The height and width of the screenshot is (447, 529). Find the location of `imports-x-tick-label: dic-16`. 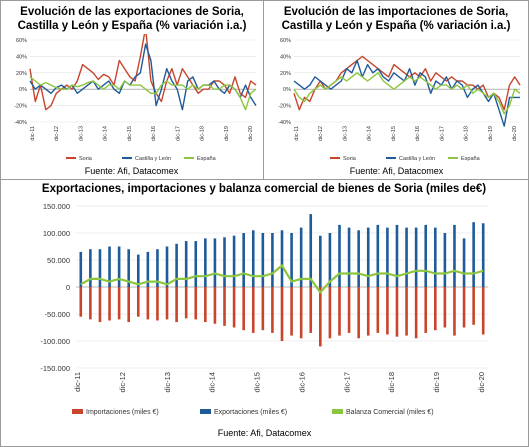

imports-x-tick-label: dic-16 is located at coordinates (418, 133).